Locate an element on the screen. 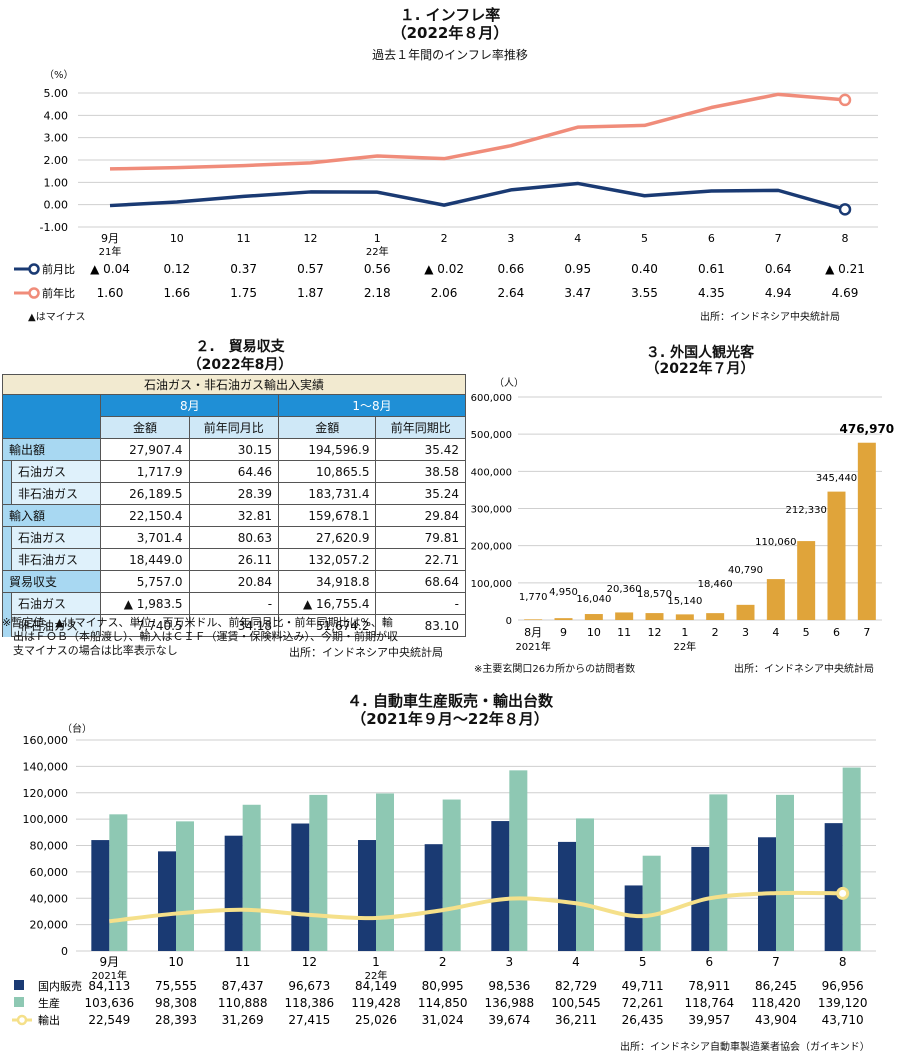  data-label: 0.95 is located at coordinates (577, 269).